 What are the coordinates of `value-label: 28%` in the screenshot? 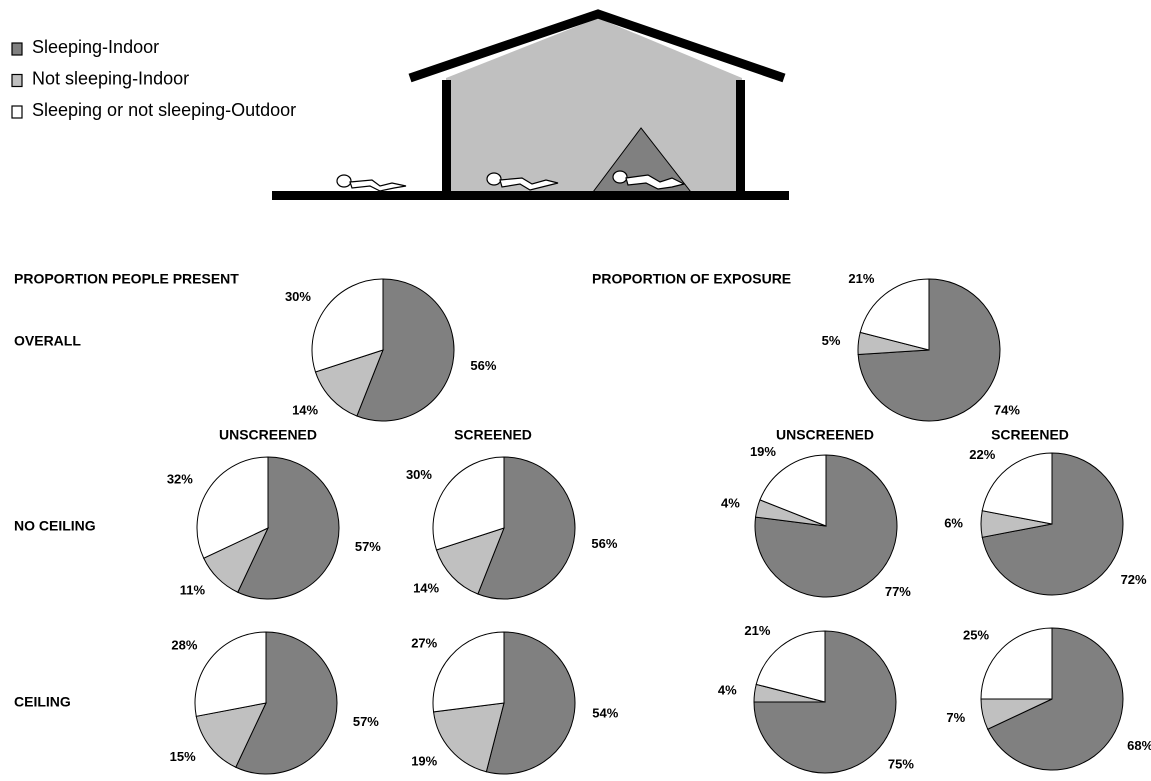 It's located at (184, 645).